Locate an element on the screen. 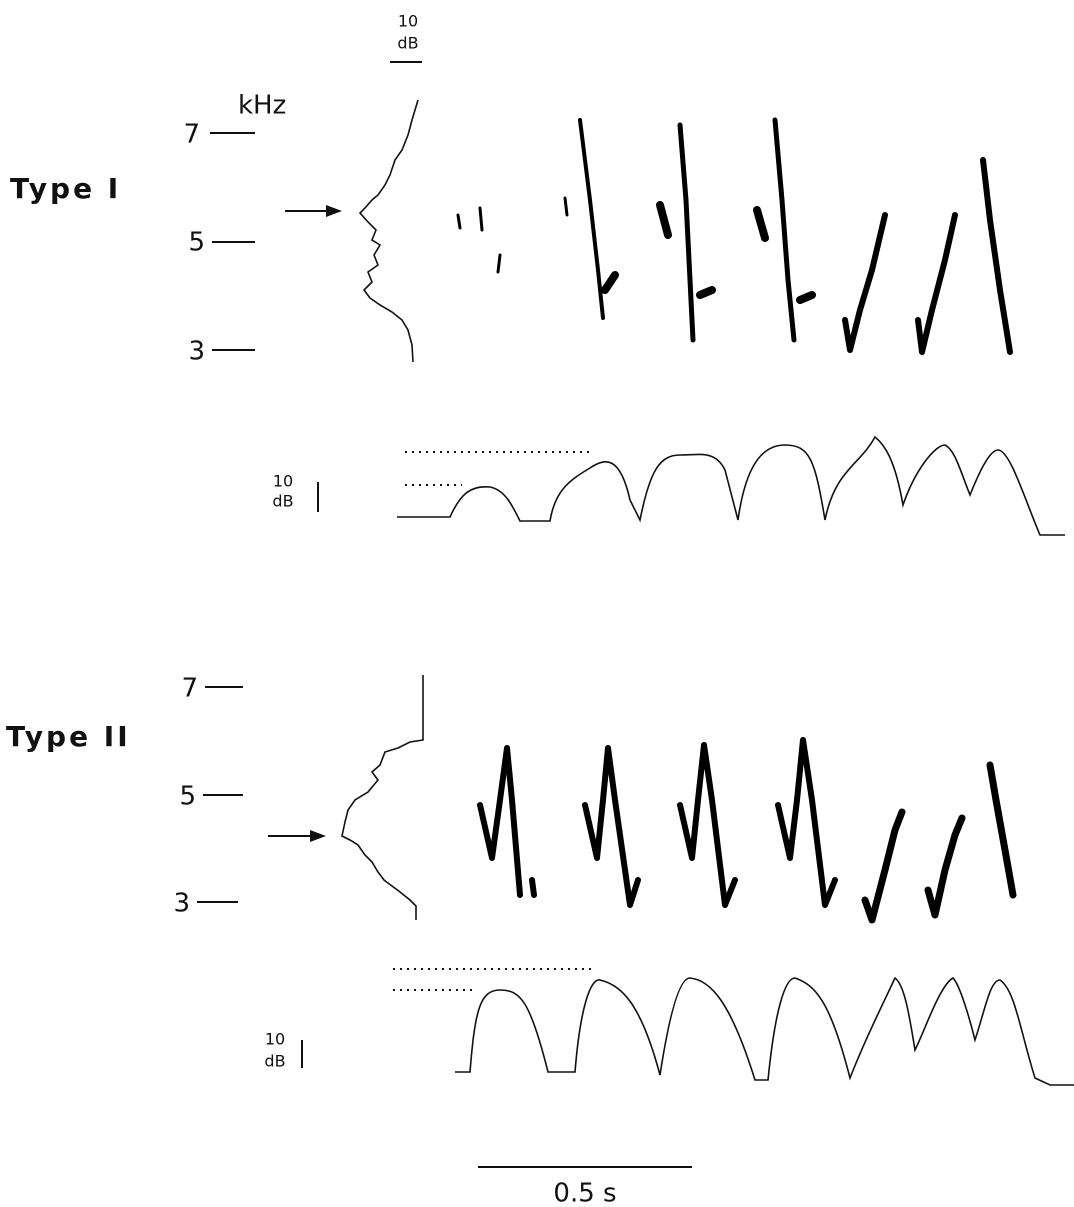 The height and width of the screenshot is (1207, 1074). type-label: Type I is located at coordinates (65, 188).